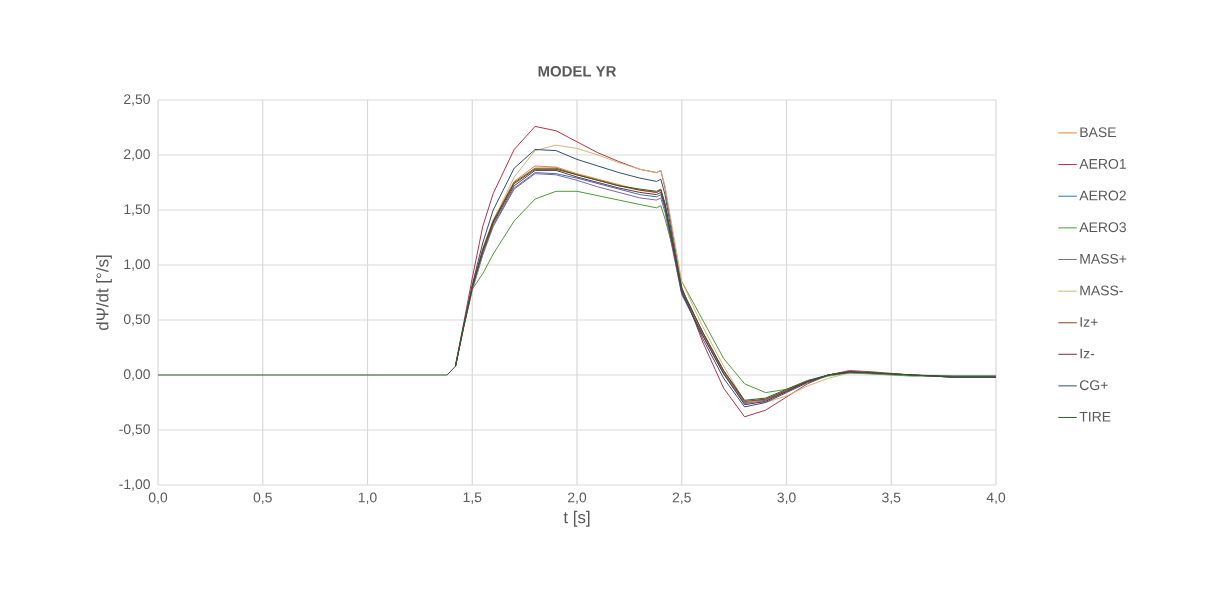  What do you see at coordinates (681, 498) in the screenshot?
I see `x-tick-label: 2,5` at bounding box center [681, 498].